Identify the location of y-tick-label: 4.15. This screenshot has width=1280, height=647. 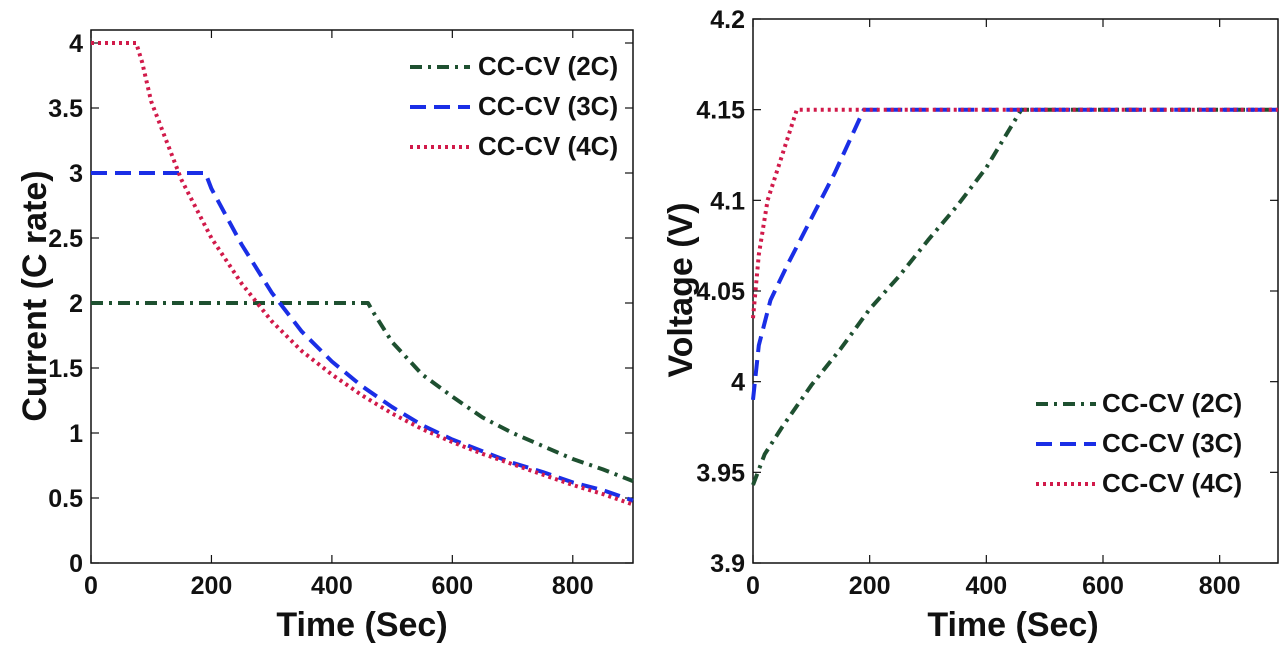
(720, 111).